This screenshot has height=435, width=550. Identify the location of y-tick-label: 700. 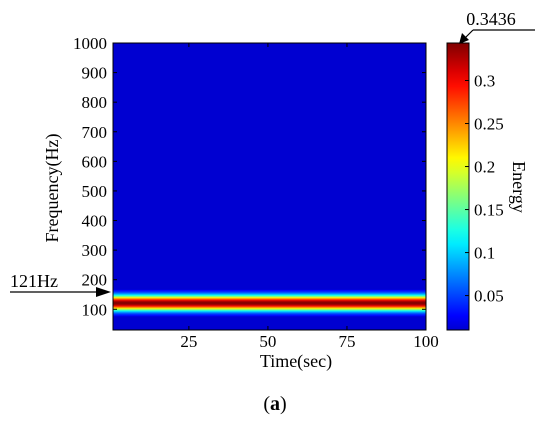
(95, 132).